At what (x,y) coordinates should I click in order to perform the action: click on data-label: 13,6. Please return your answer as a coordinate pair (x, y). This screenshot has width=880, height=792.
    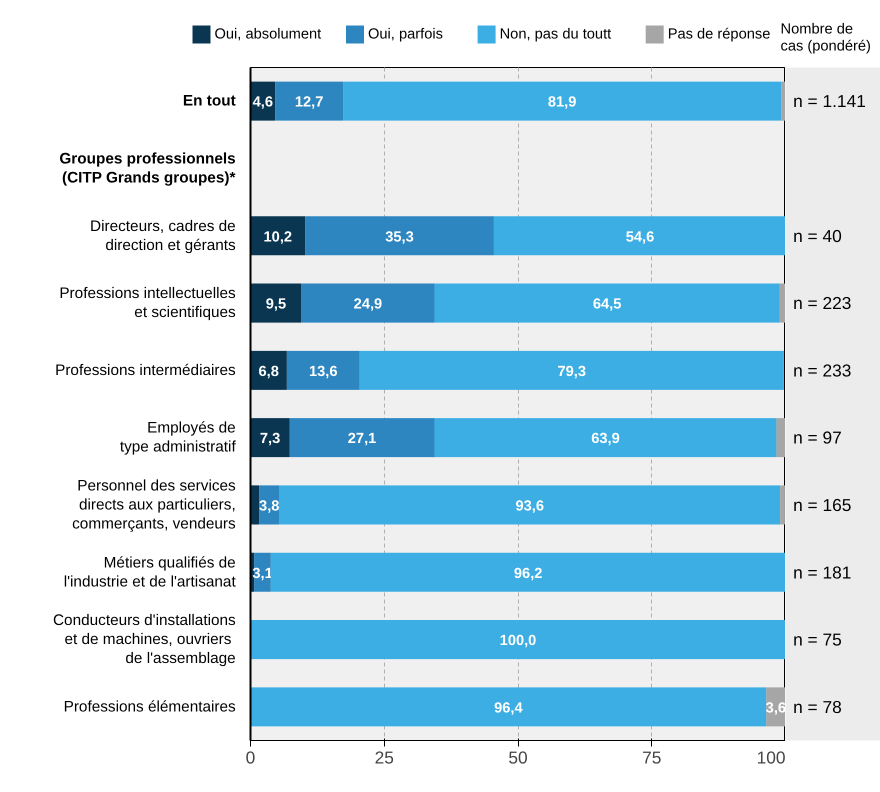
    Looking at the image, I should click on (323, 372).